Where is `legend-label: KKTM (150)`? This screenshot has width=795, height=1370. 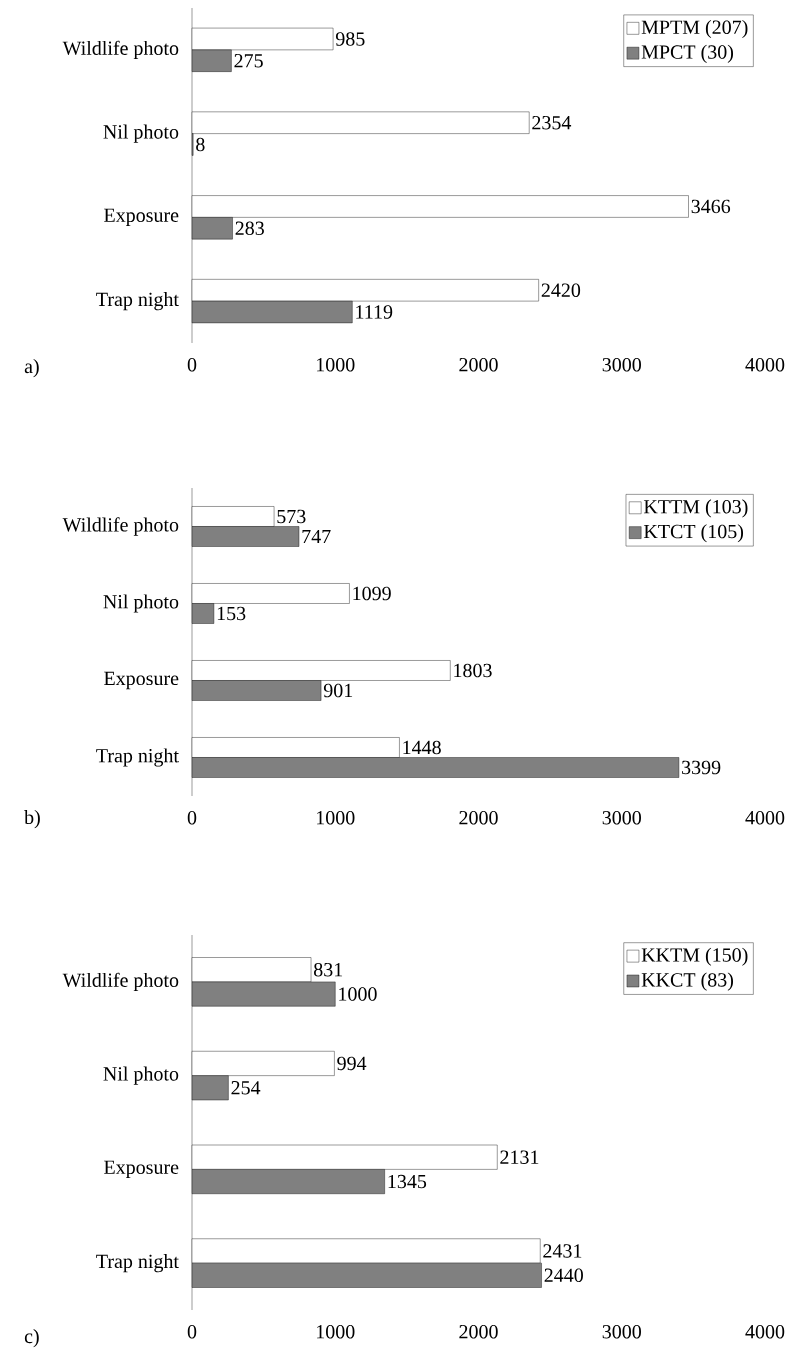
legend-label: KKTM (150) is located at coordinates (694, 956).